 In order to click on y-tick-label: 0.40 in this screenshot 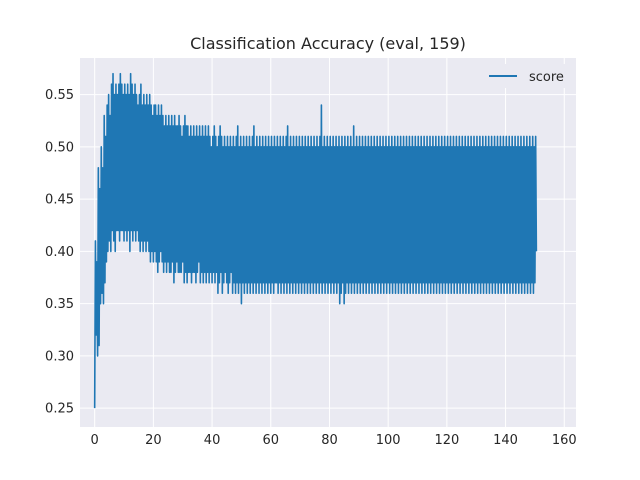, I will do `click(59, 252)`.